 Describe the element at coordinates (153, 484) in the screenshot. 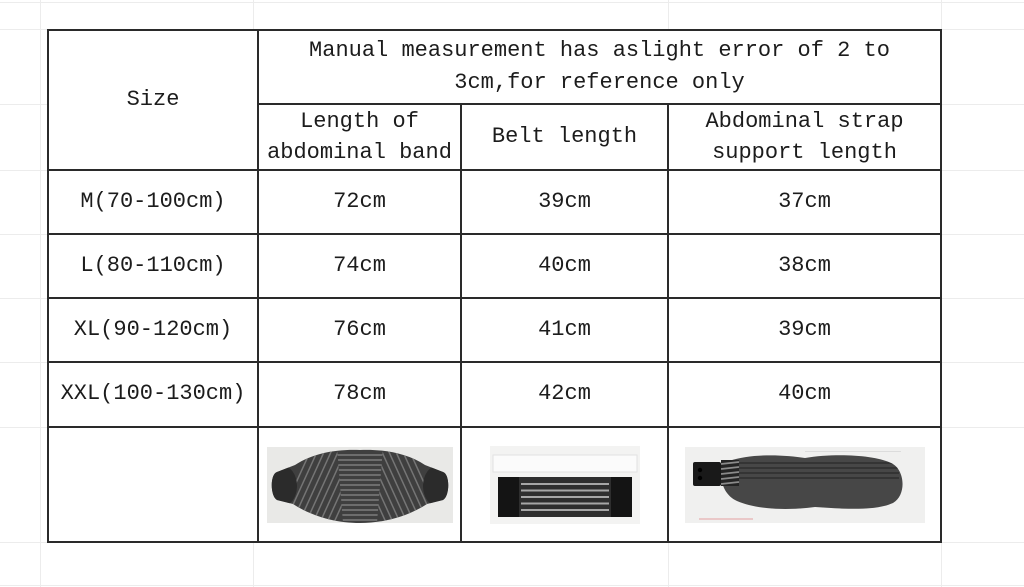

I see `empty-cell` at that location.